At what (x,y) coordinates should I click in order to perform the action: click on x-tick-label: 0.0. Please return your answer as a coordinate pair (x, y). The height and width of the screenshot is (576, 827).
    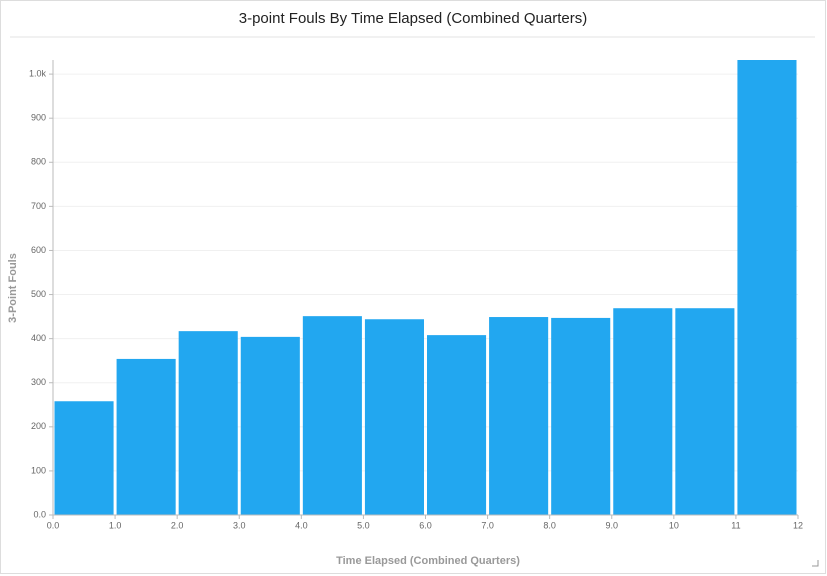
    Looking at the image, I should click on (53, 525).